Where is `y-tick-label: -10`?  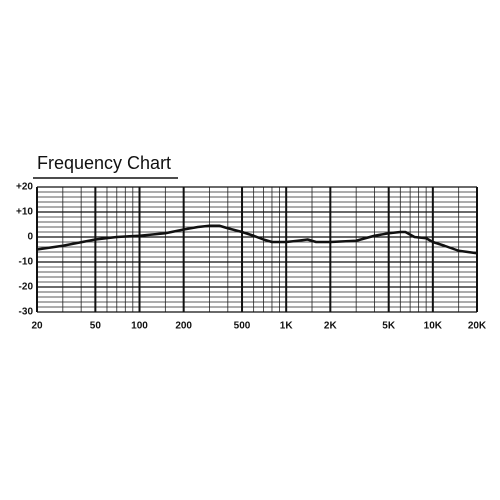 y-tick-label: -10 is located at coordinates (26, 262).